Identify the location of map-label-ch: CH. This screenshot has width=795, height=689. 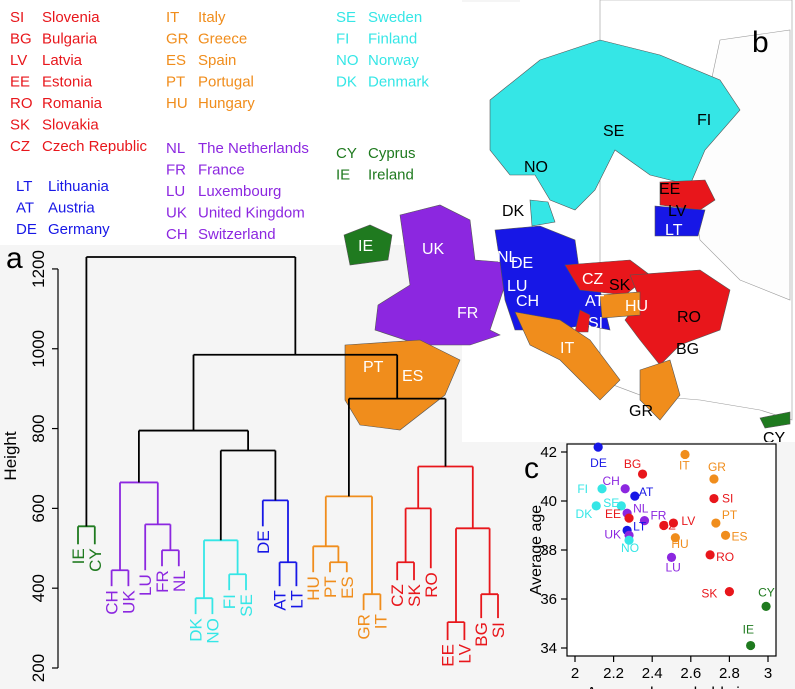
(527, 301).